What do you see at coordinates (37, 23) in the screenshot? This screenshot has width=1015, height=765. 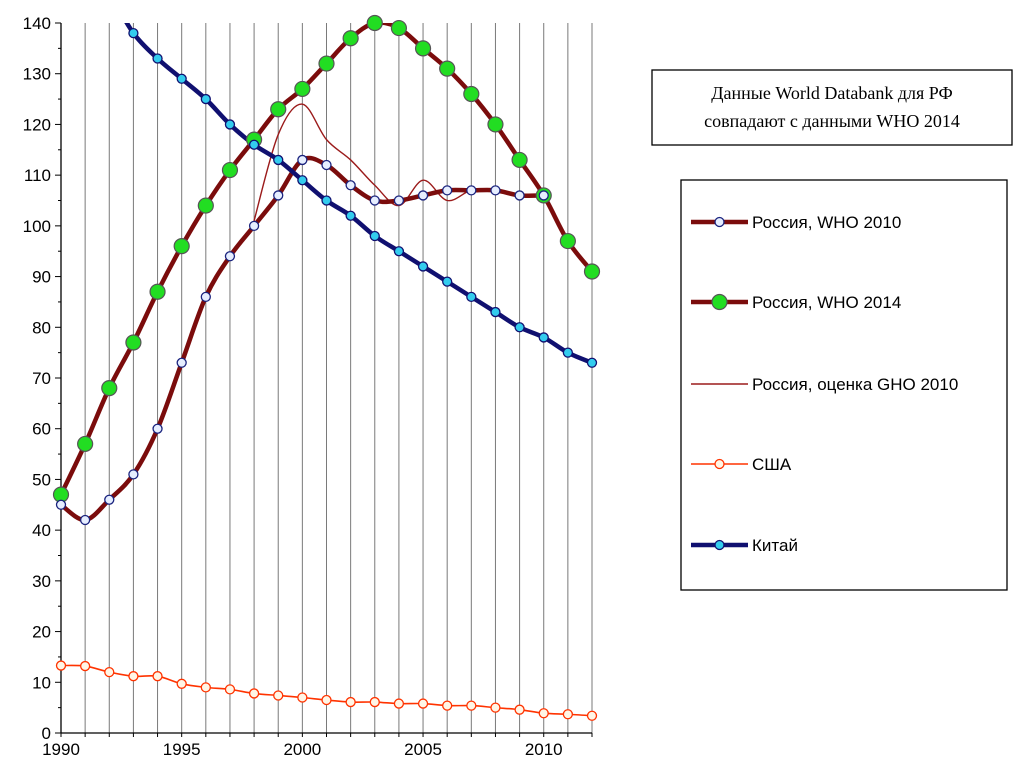 I see `y-tick-label: 140` at bounding box center [37, 23].